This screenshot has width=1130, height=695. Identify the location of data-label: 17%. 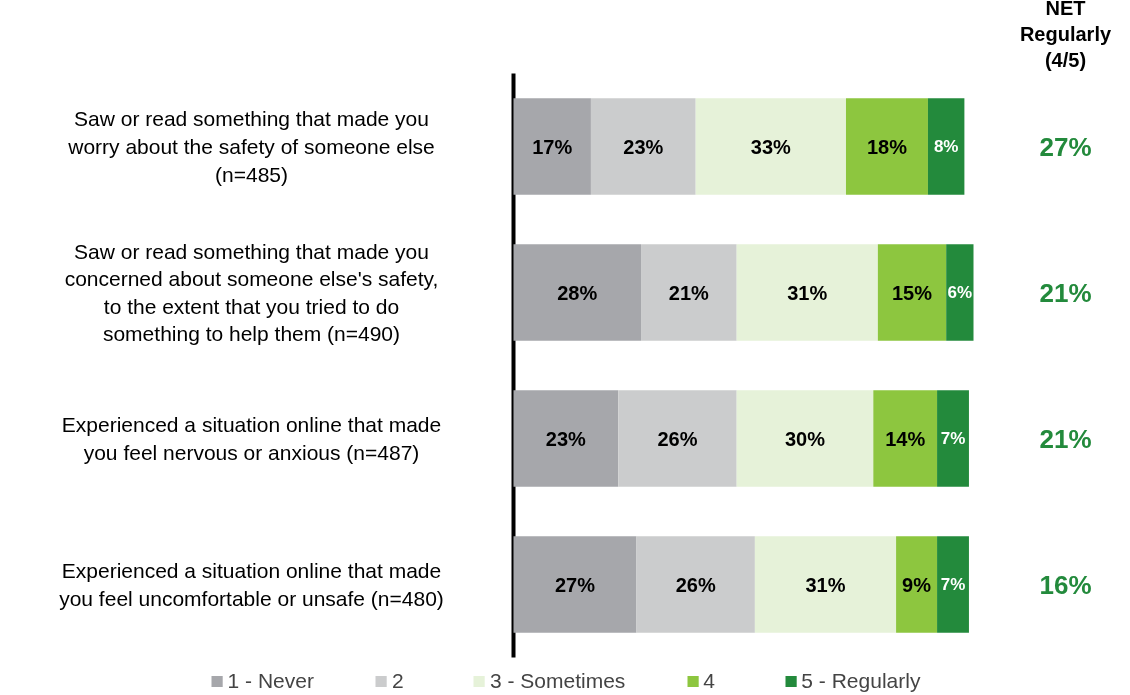
(552, 146).